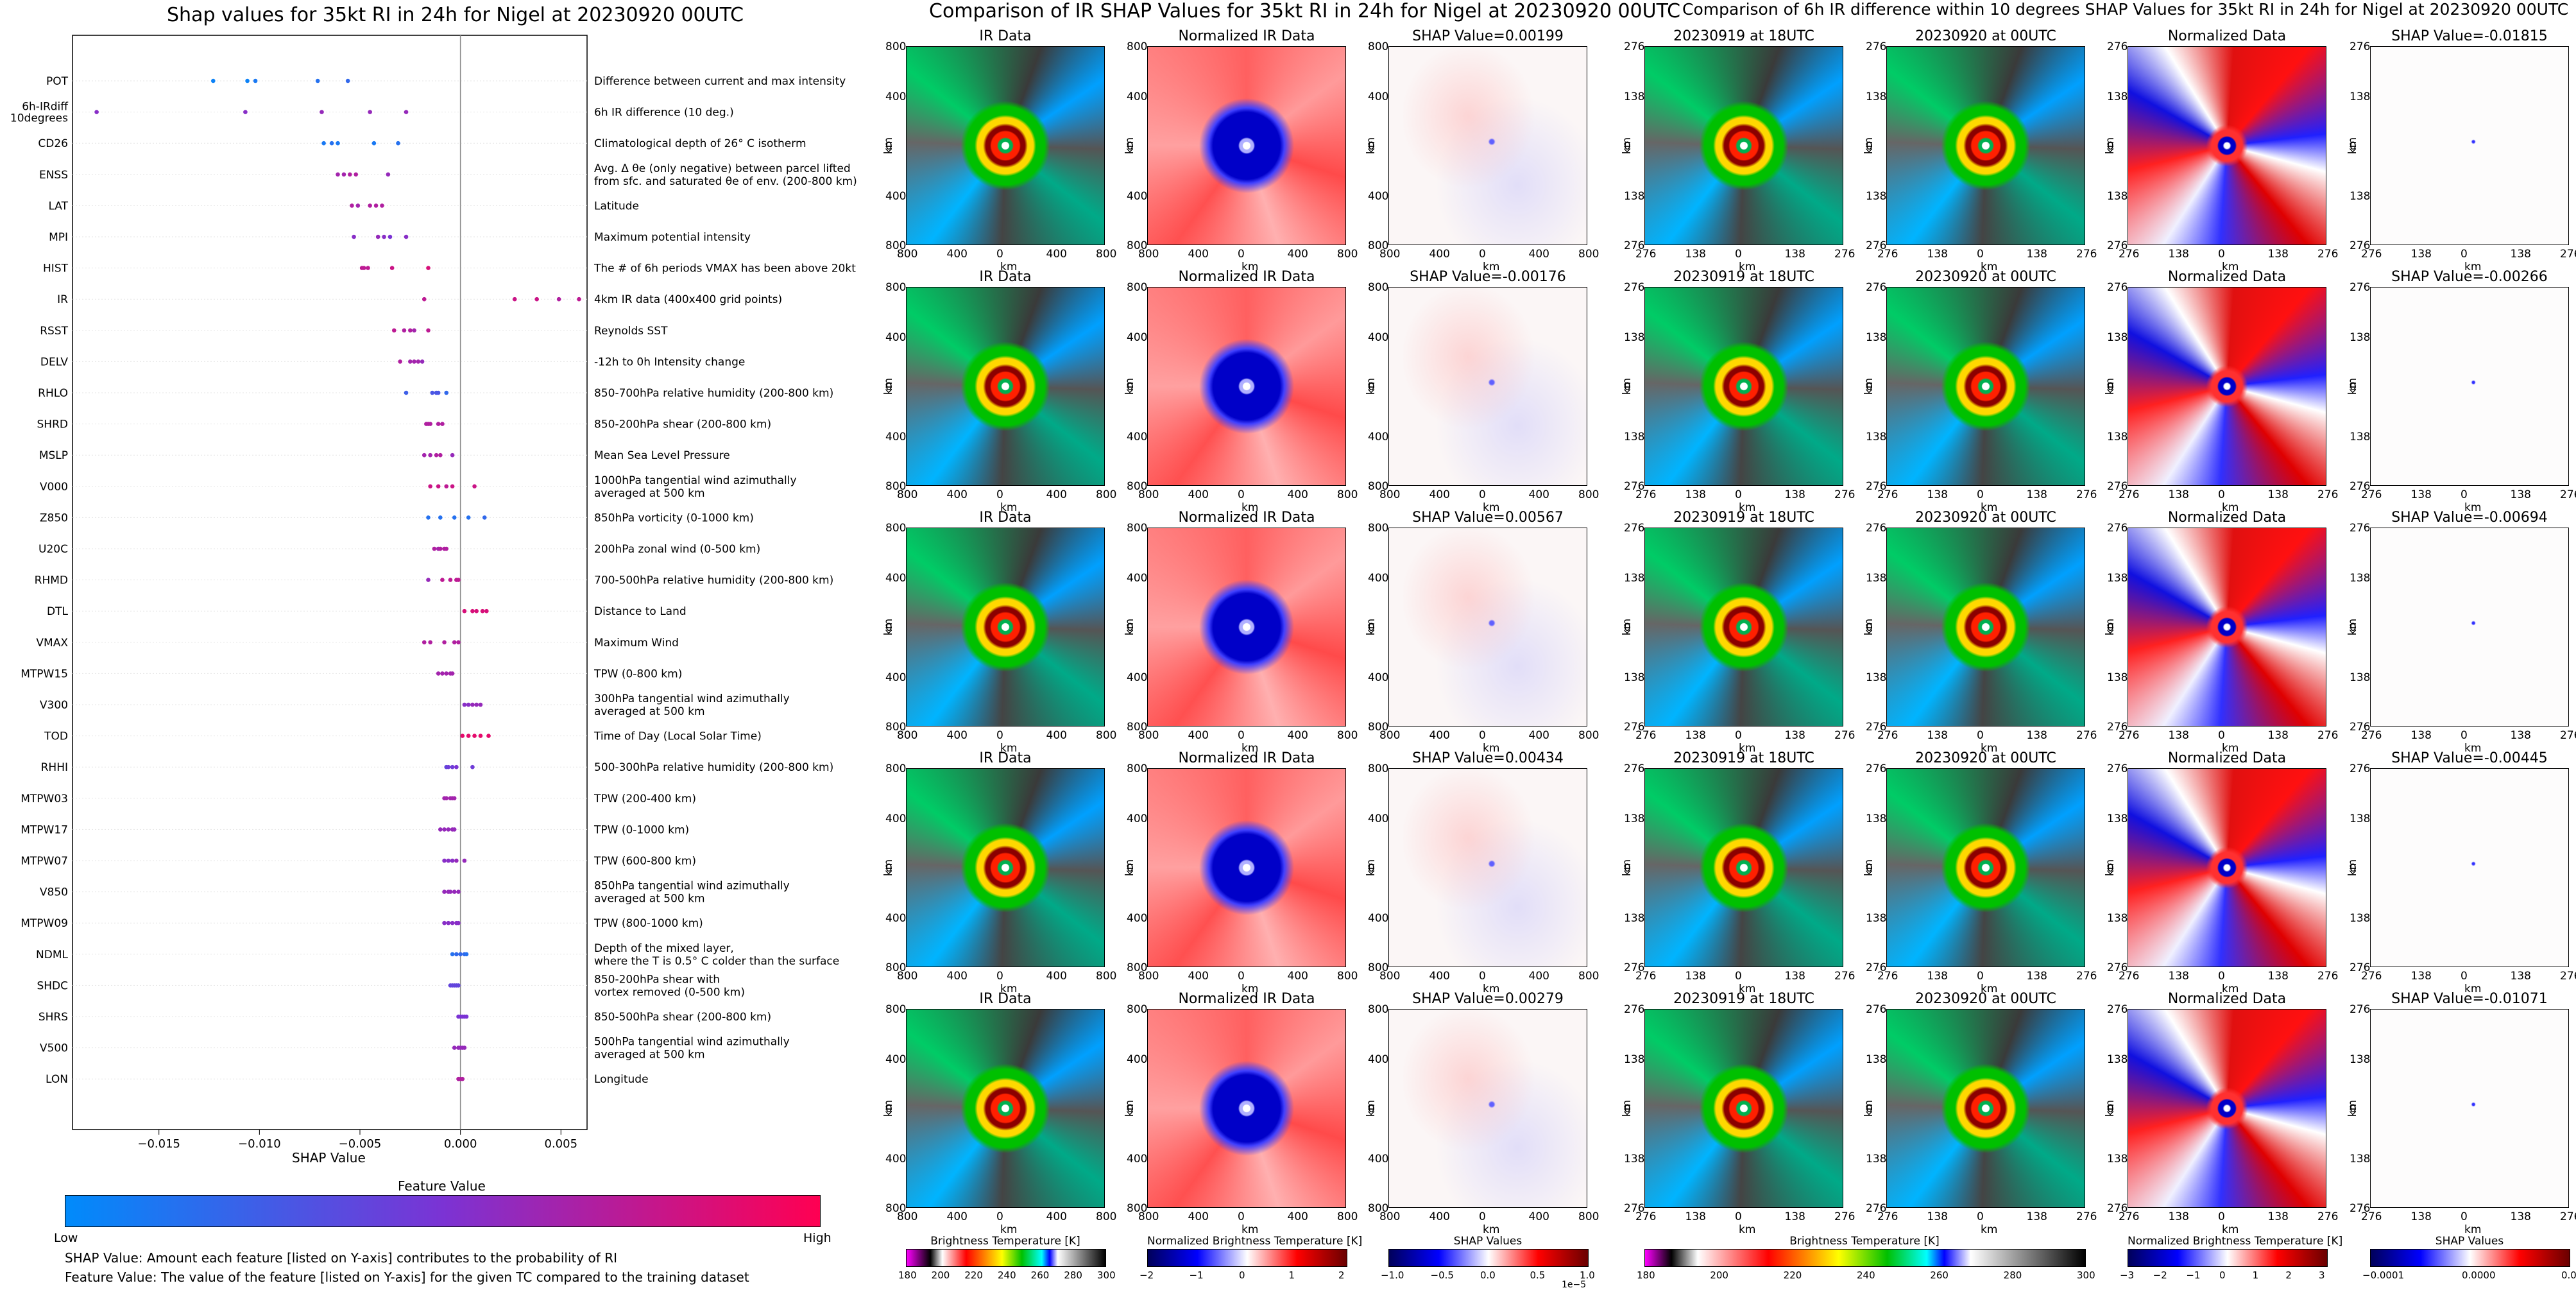 Image resolution: width=2576 pixels, height=1290 pixels. I want to click on feature-name-label: RHHI, so click(54, 767).